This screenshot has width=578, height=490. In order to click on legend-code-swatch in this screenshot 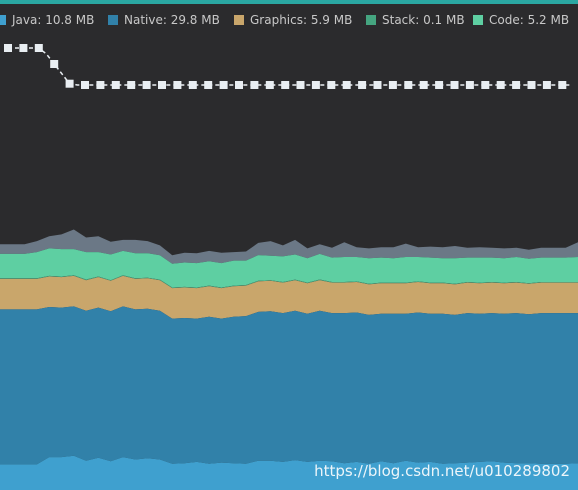, I will do `click(478, 20)`.